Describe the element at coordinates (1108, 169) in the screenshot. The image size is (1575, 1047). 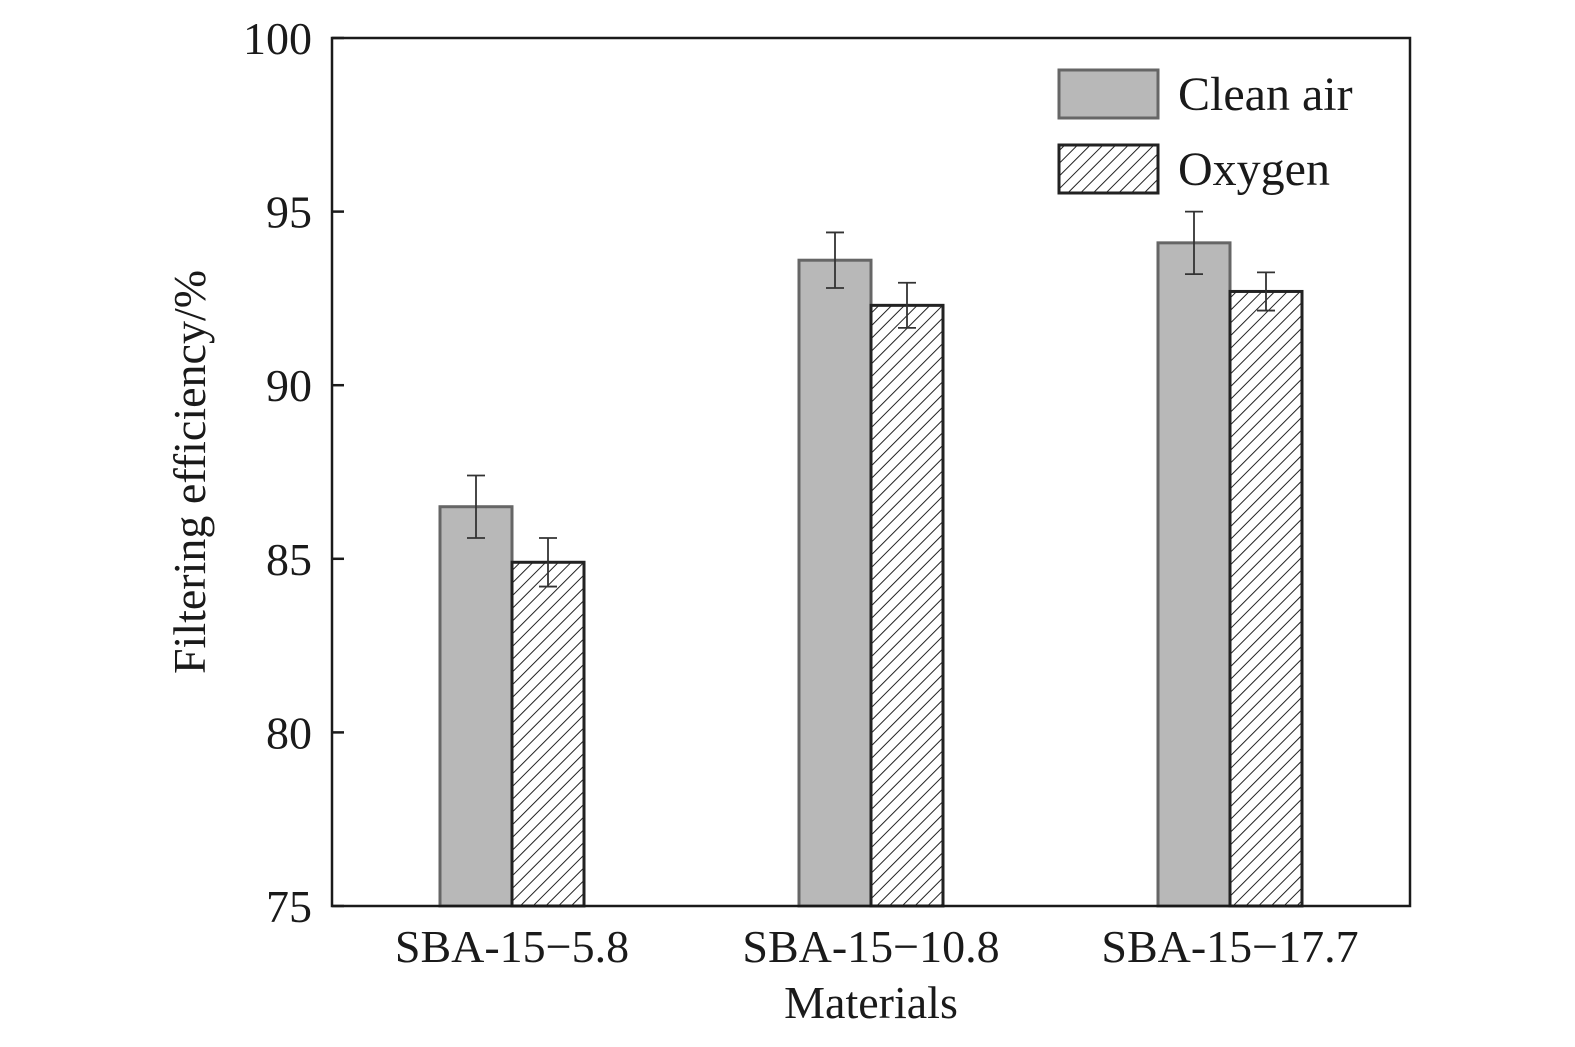
I see `legend-swatch-oxygen` at that location.